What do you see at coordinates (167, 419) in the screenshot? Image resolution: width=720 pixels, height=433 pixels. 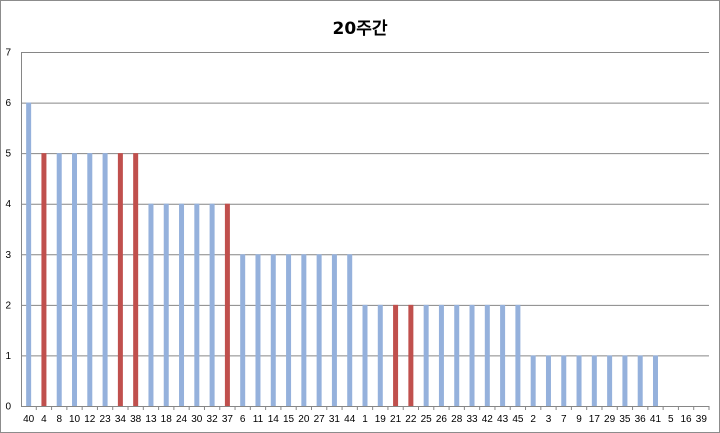 I see `x-tick-label: 18` at bounding box center [167, 419].